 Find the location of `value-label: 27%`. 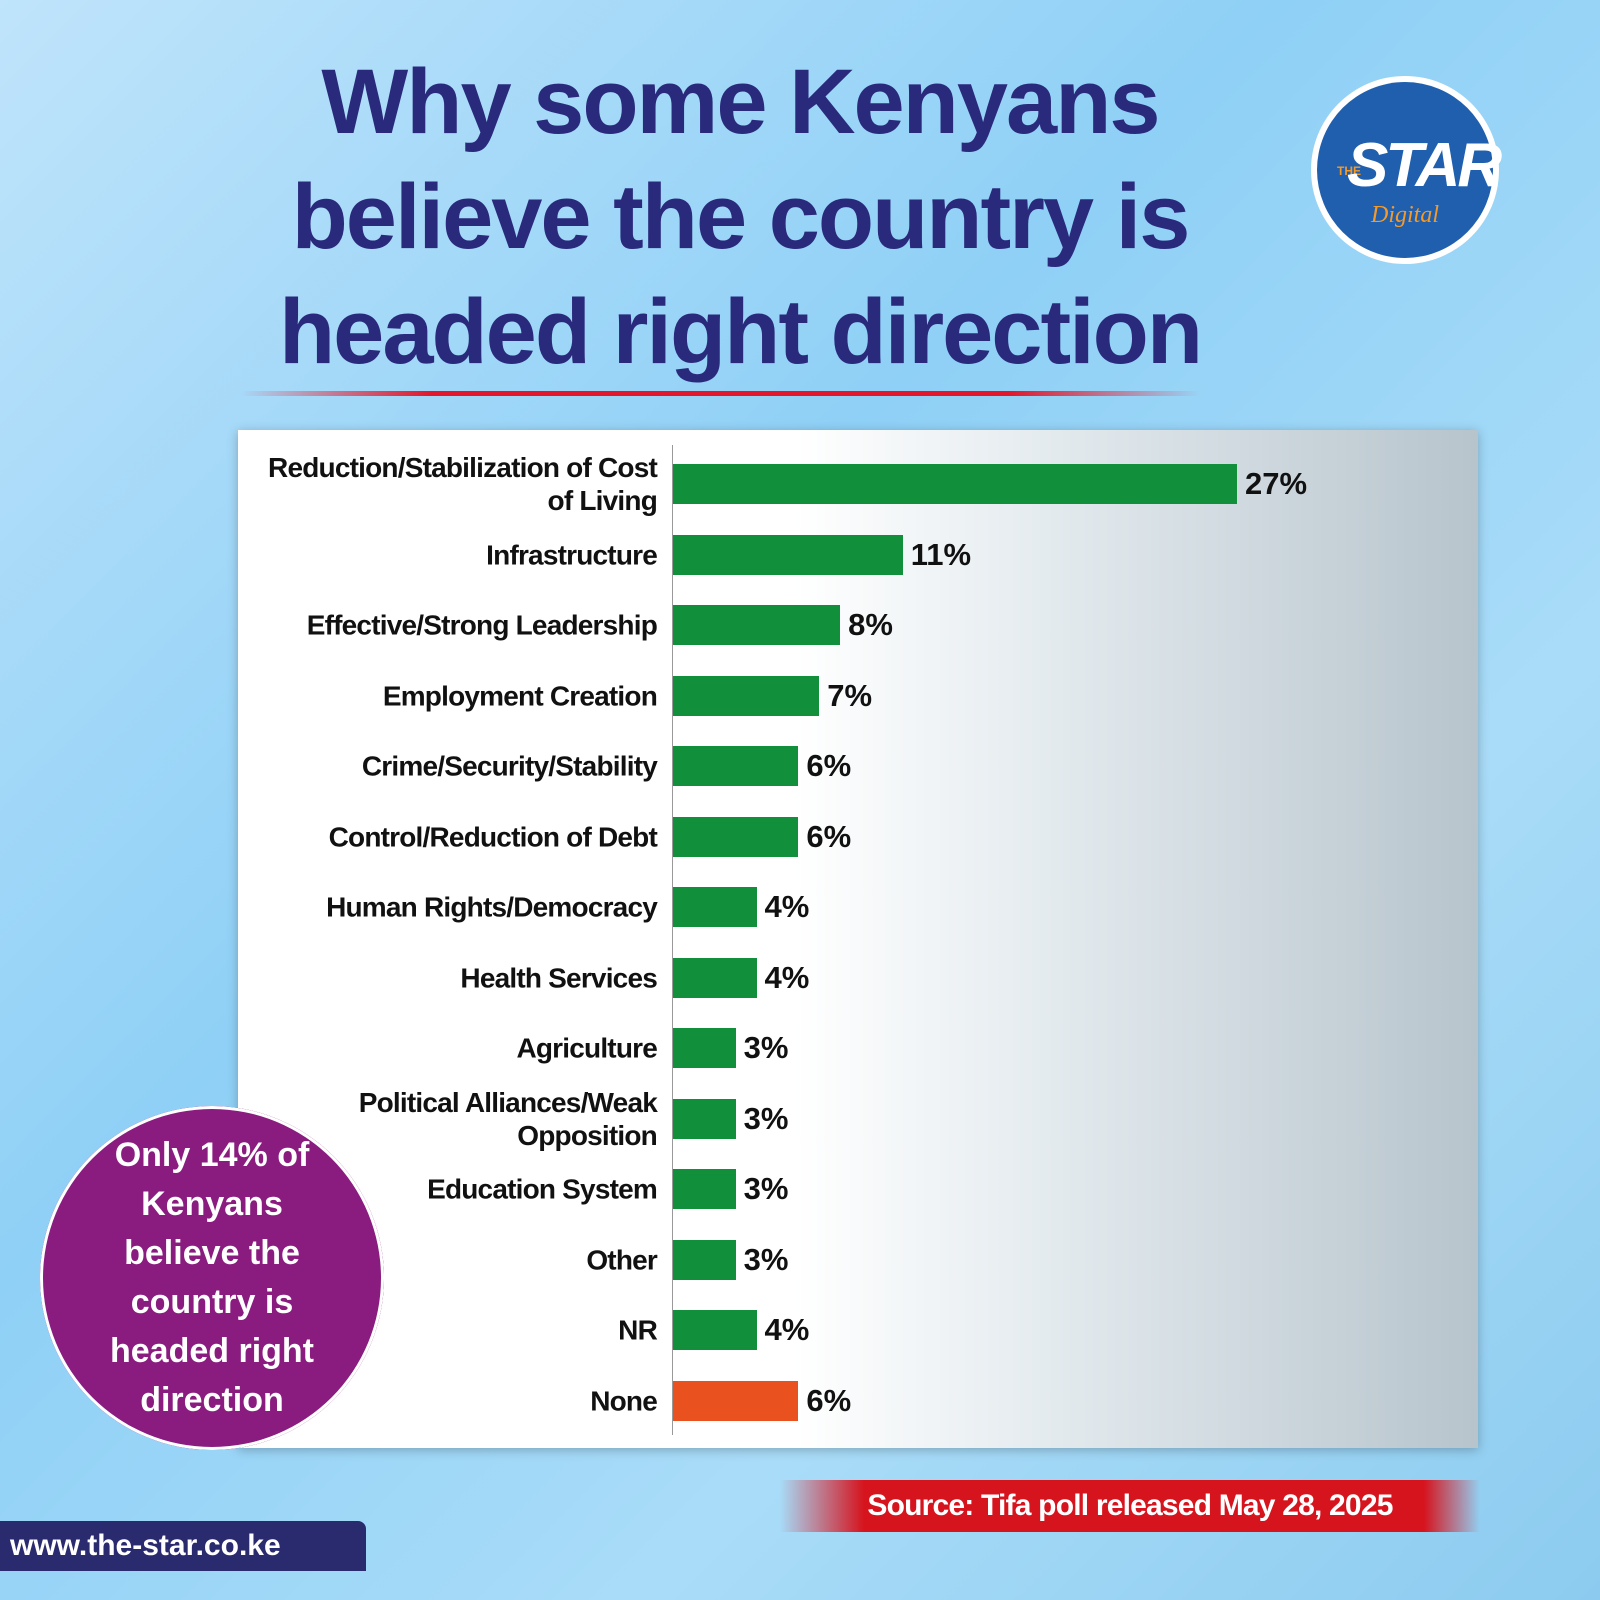

value-label: 27% is located at coordinates (1276, 483).